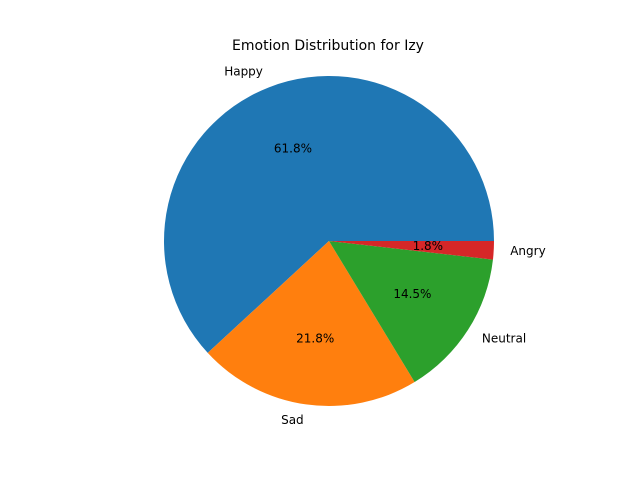 This screenshot has width=640, height=480. I want to click on percent-label-neutral: 14.5%, so click(412, 294).